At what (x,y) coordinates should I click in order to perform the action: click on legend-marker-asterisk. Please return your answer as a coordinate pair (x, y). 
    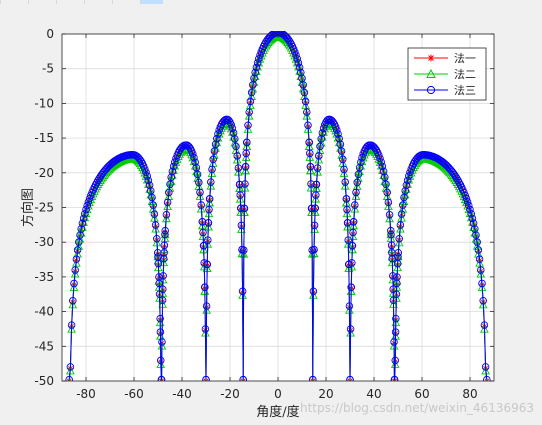
    Looking at the image, I should click on (431, 58).